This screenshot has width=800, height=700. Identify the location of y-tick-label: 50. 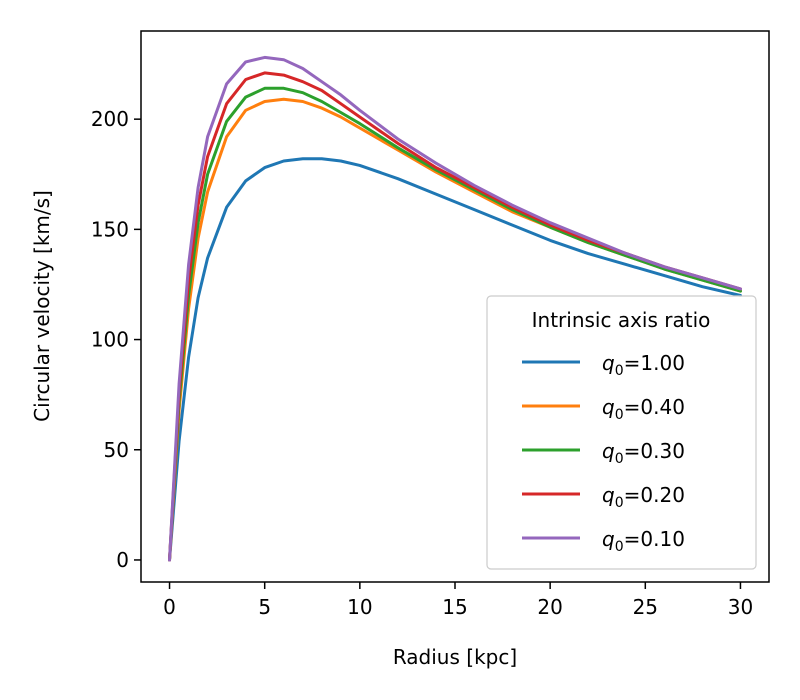
(116, 450).